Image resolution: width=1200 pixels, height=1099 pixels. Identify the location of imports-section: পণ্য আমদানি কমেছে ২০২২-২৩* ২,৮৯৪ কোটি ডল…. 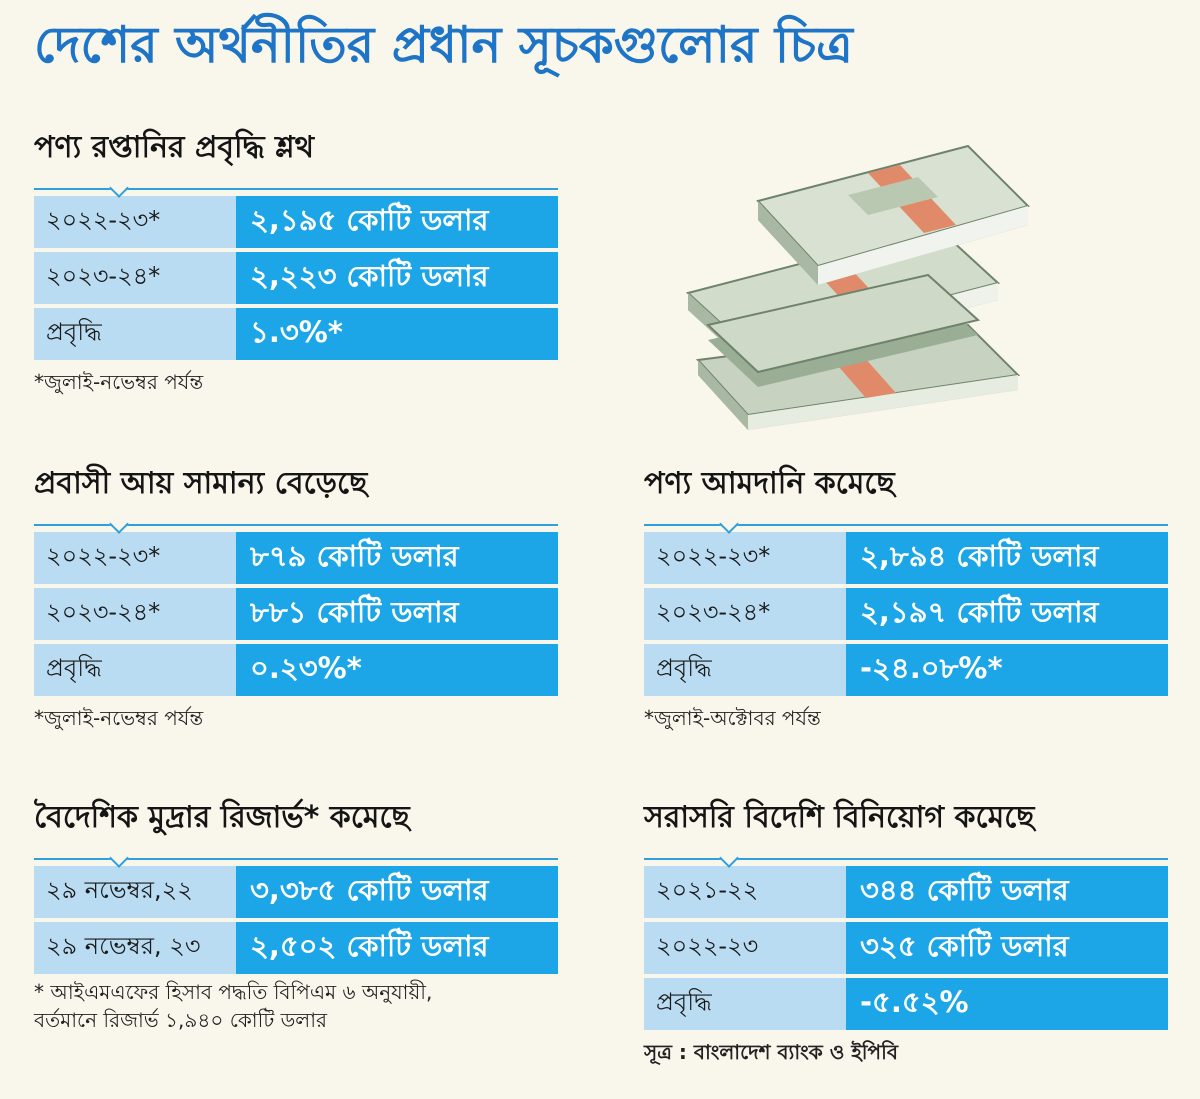
(906, 599).